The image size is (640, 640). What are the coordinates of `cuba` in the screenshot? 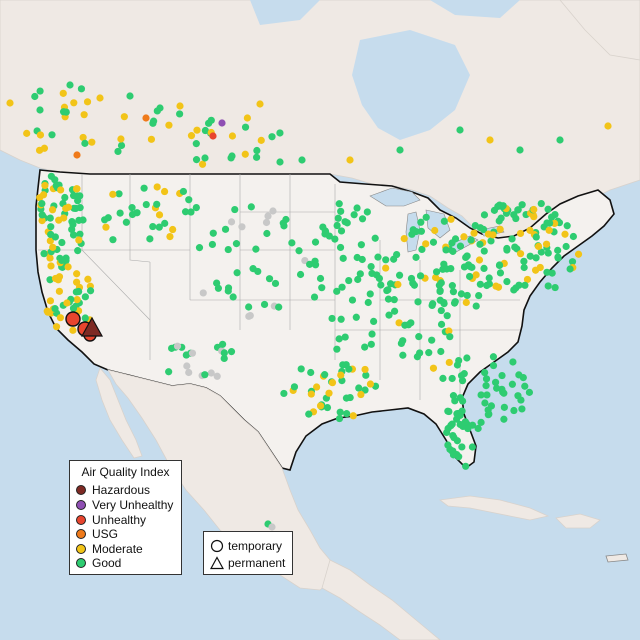 It's located at (494, 508).